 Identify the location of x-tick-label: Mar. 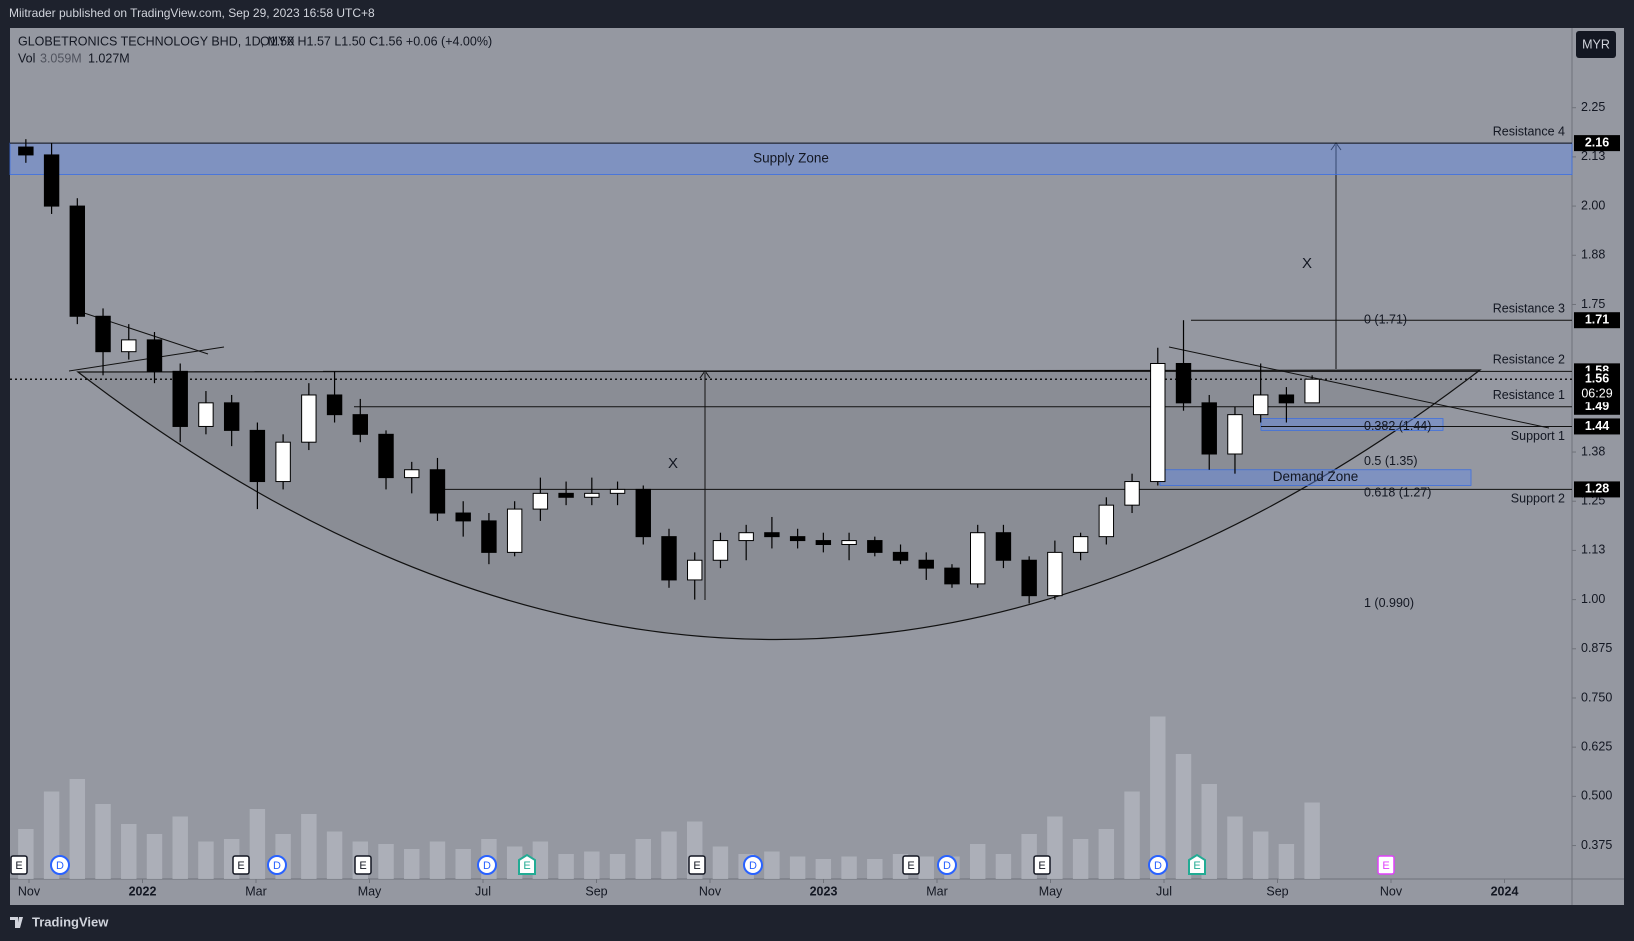
(937, 891).